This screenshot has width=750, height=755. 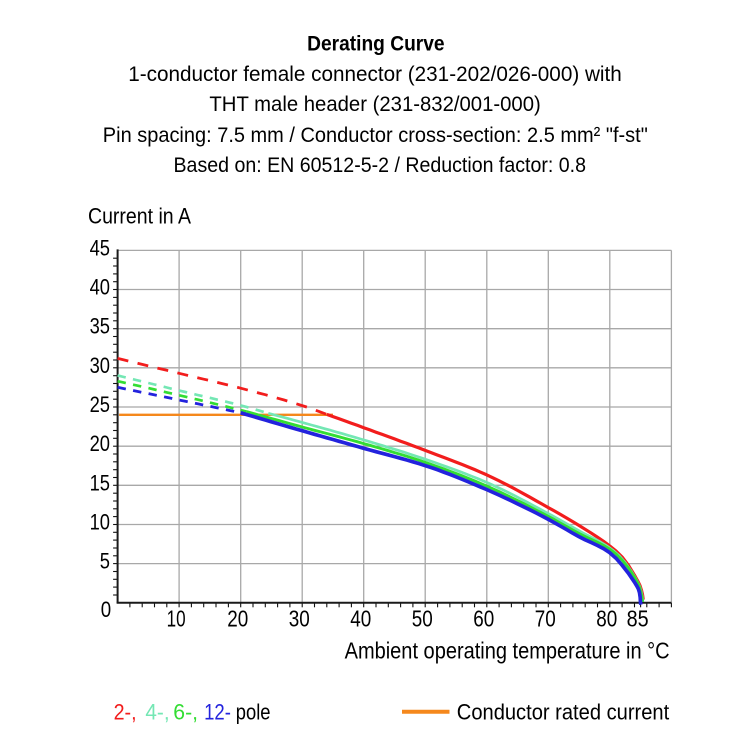 What do you see at coordinates (638, 618) in the screenshot?
I see `svg-text: 85` at bounding box center [638, 618].